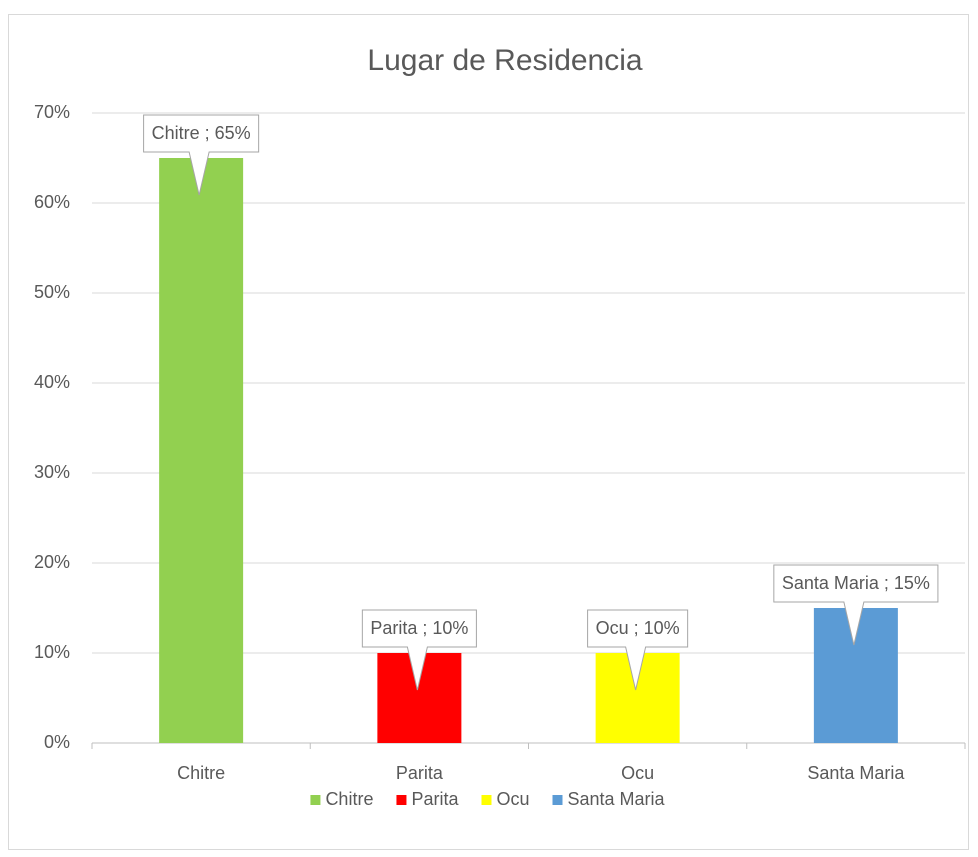 This screenshot has height=857, width=978. Describe the element at coordinates (638, 628) in the screenshot. I see `data-label: Ocu ; 10%` at that location.